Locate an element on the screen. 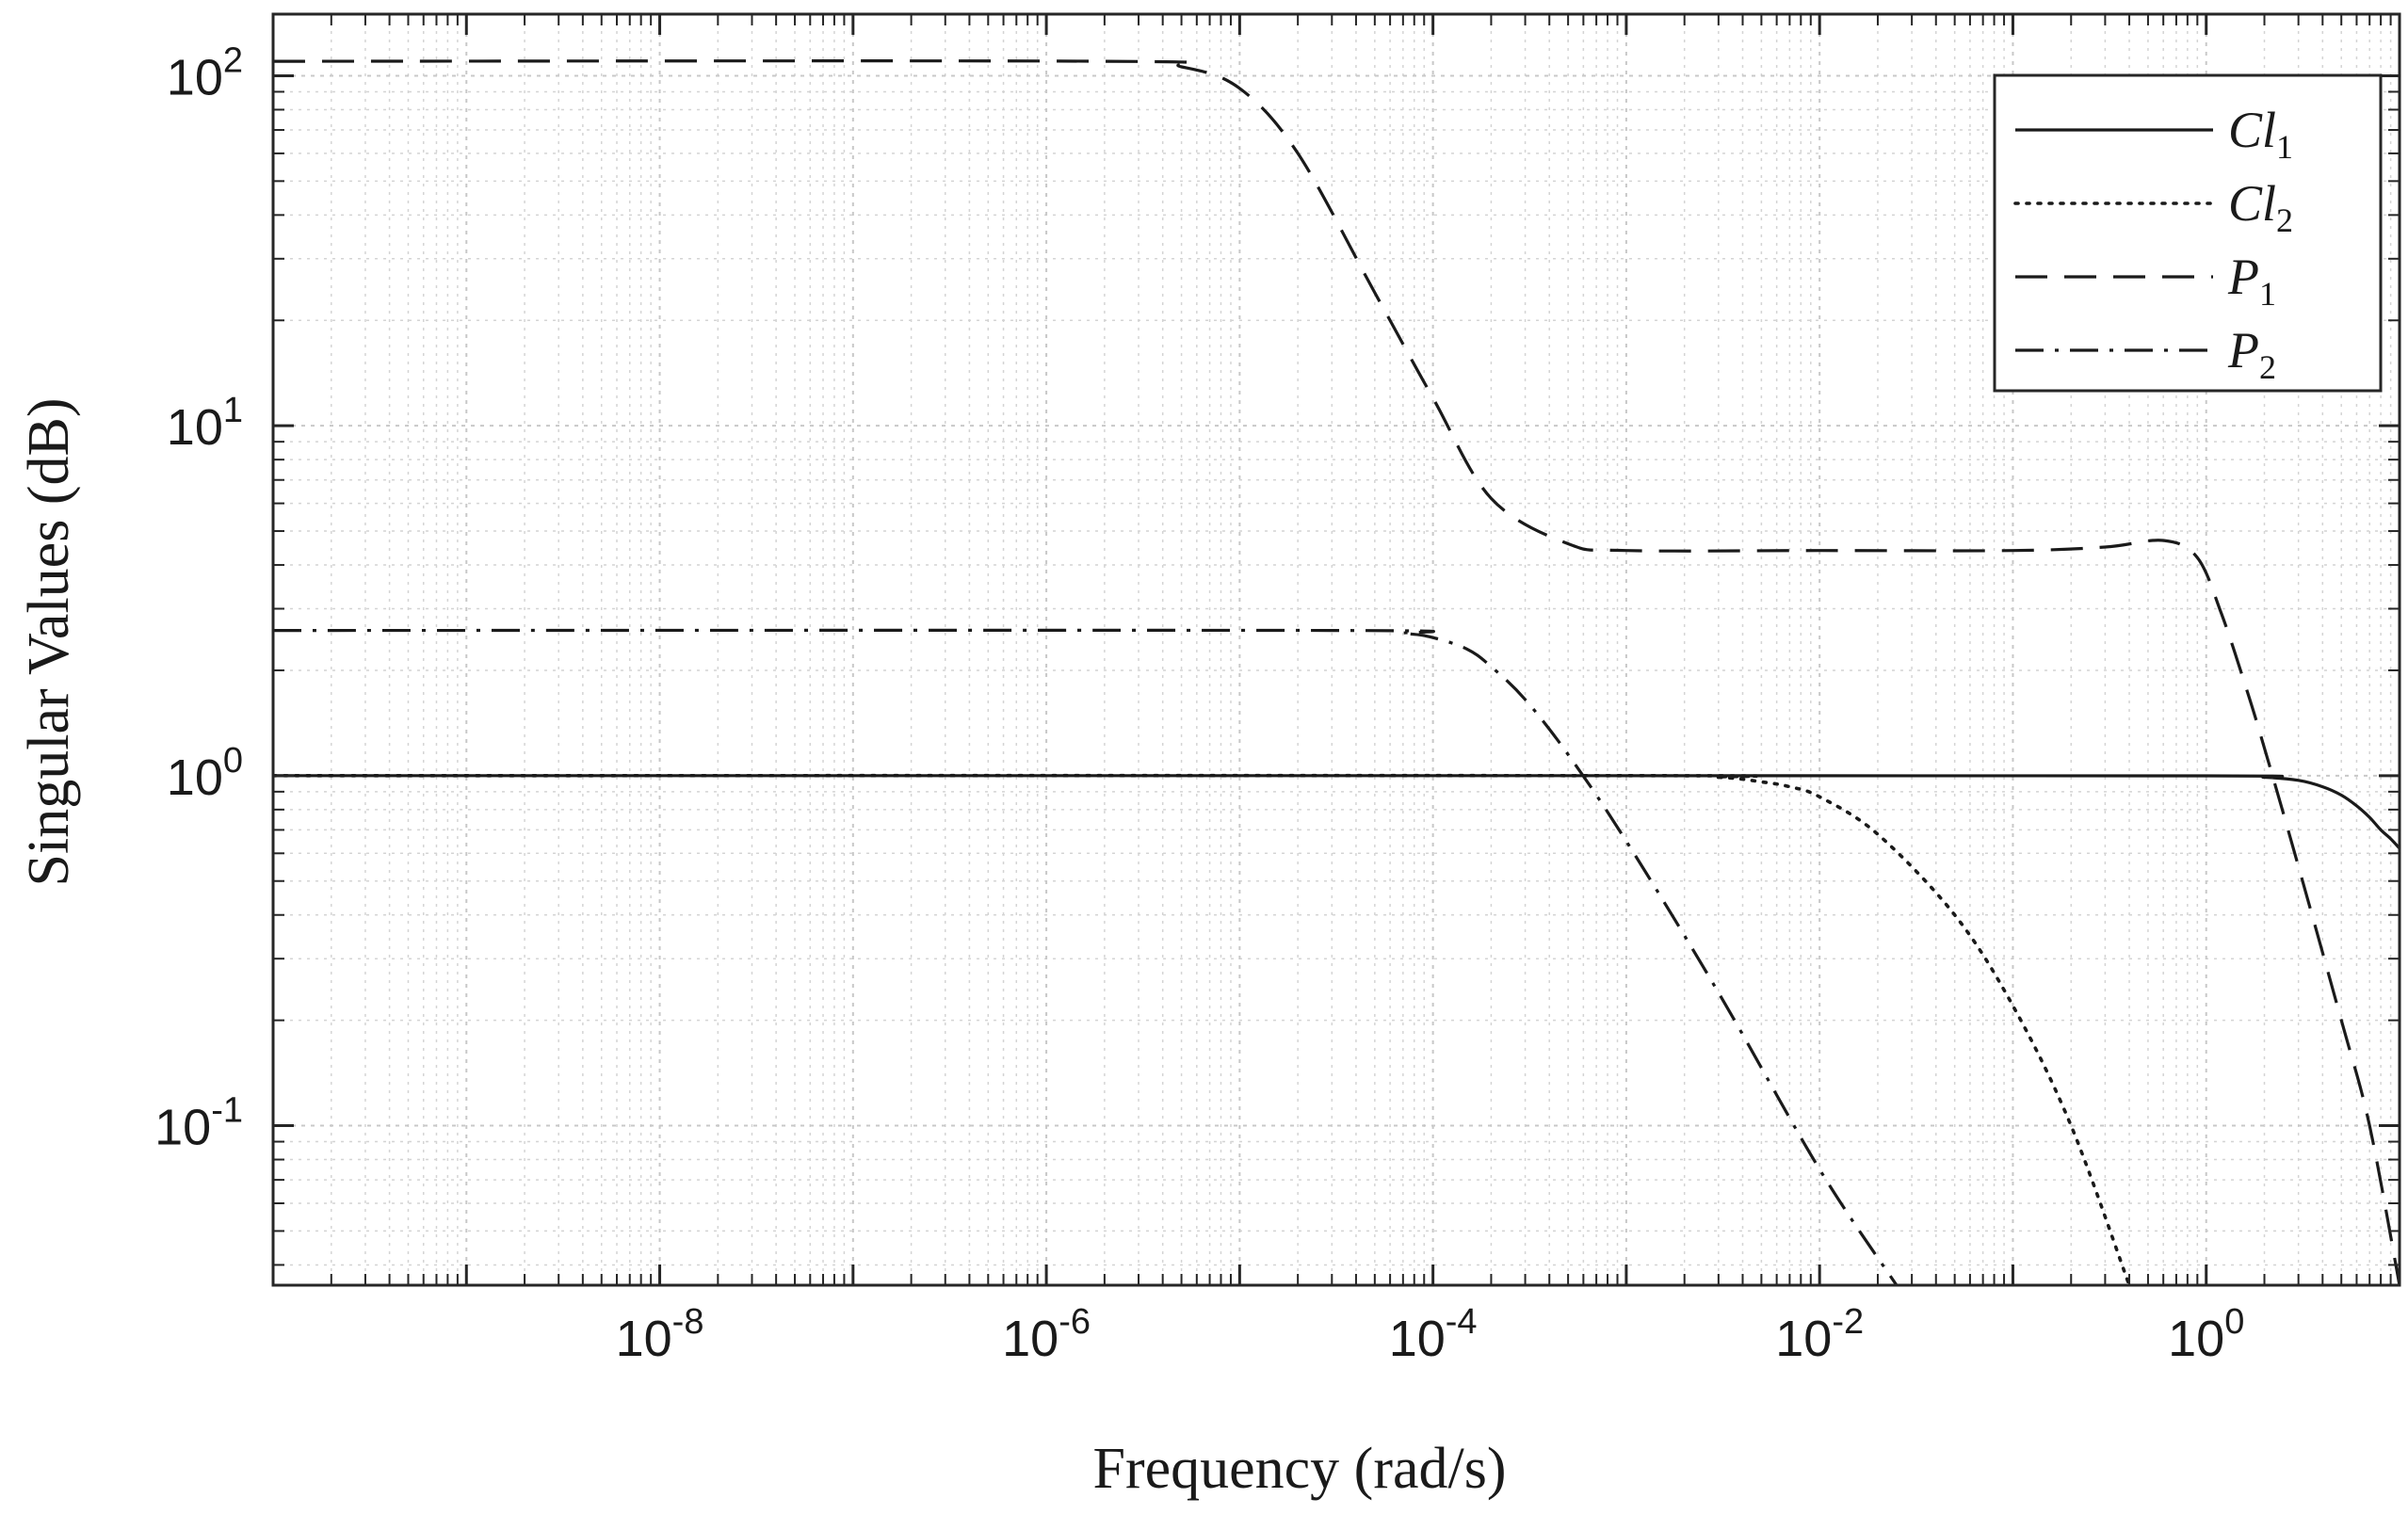  x-tick-exponent: -8 is located at coordinates (688, 1322).